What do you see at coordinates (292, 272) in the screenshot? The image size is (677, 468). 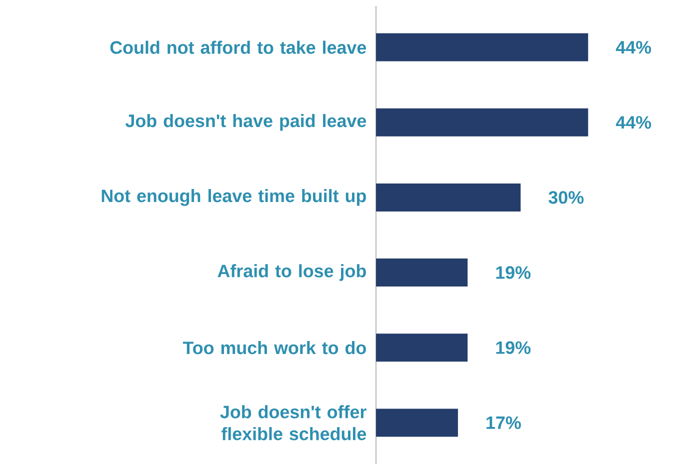 I see `y-tick-label: Afraid to lose job` at bounding box center [292, 272].